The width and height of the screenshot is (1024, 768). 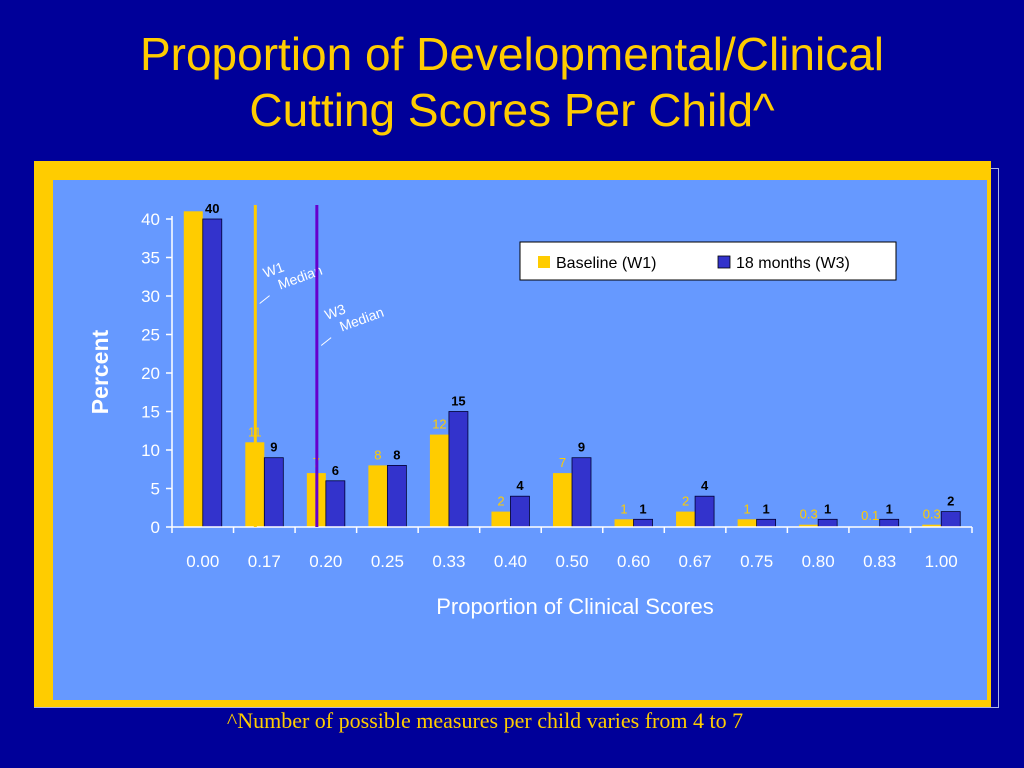 I want to click on bar-baseline-0.80, so click(x=809, y=525).